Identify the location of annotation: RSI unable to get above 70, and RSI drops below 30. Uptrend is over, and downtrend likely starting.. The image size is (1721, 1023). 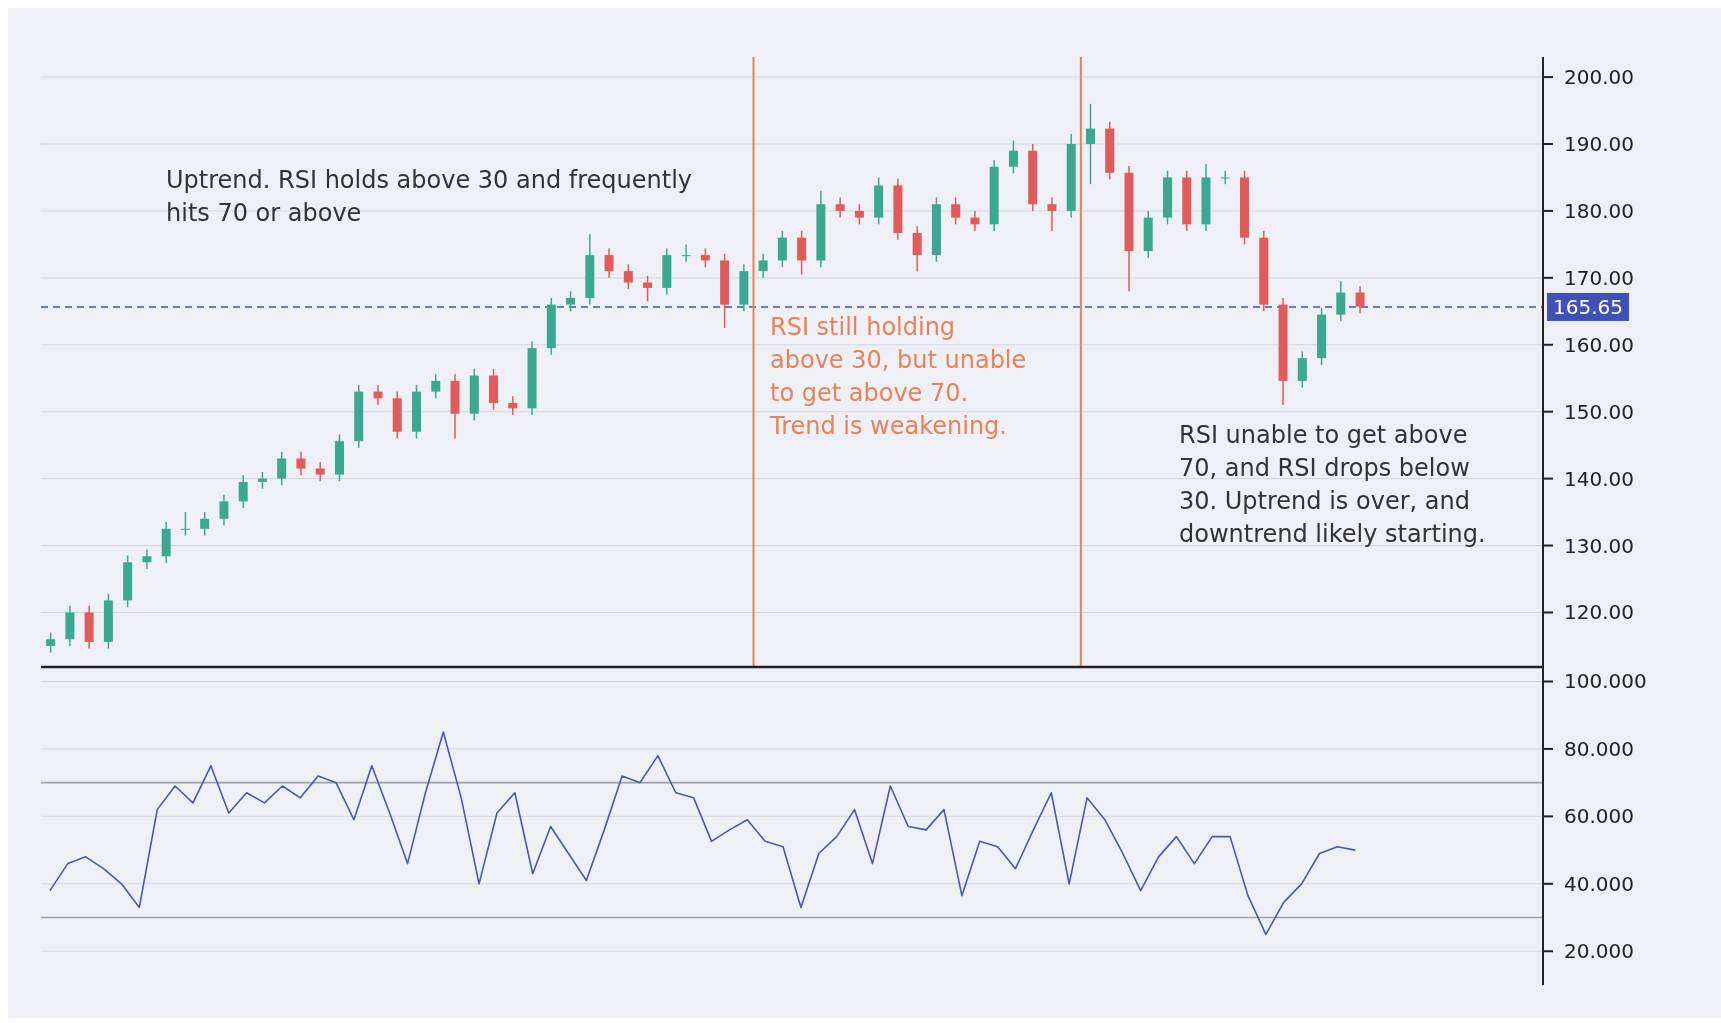
(1332, 484).